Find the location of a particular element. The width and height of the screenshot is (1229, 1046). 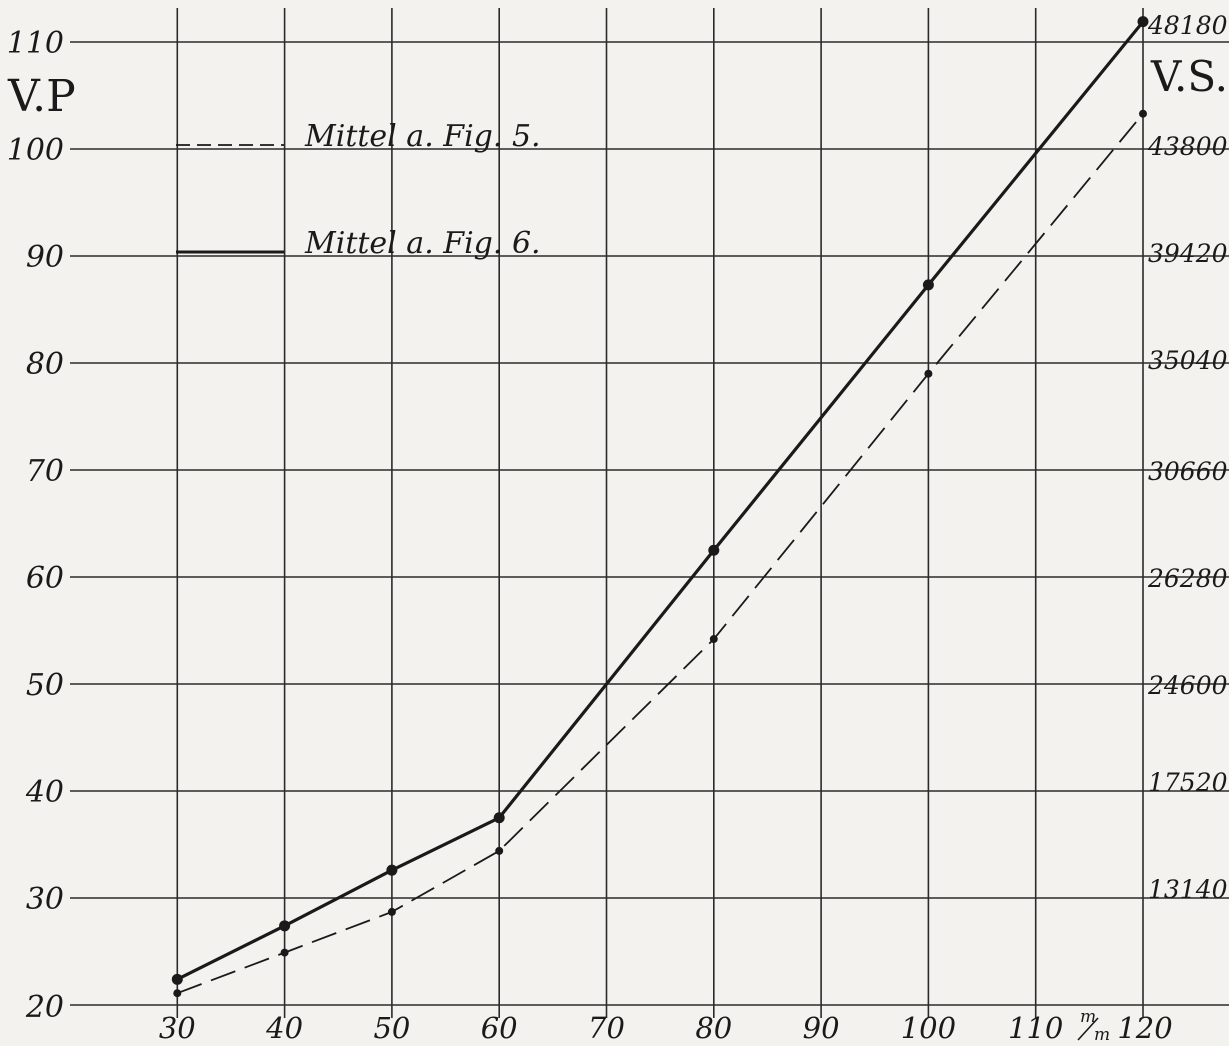

y-tick-right-label: 26280 is located at coordinates (1187, 578).